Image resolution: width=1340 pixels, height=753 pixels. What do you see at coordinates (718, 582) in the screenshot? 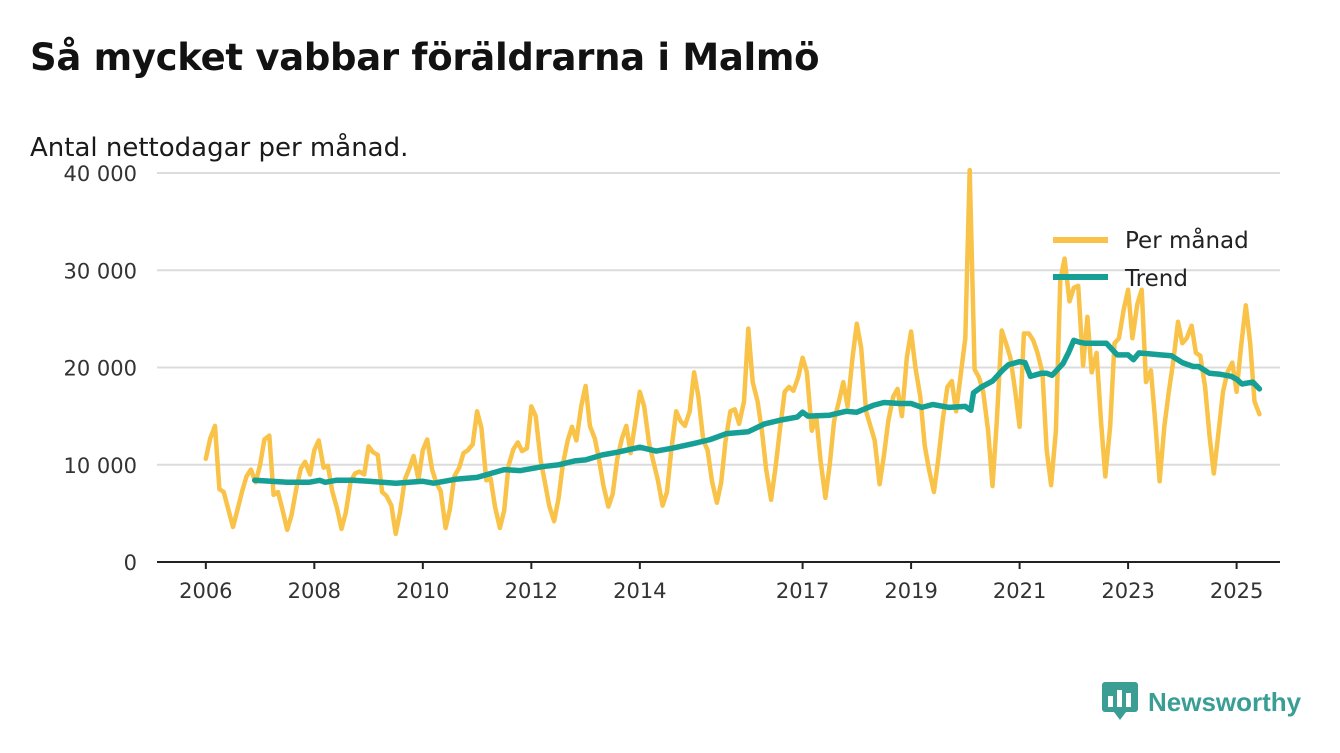
I see `x-axis: 2006 2008 2010 2012 2014 2017 2019 2021 2023 2025` at bounding box center [718, 582].